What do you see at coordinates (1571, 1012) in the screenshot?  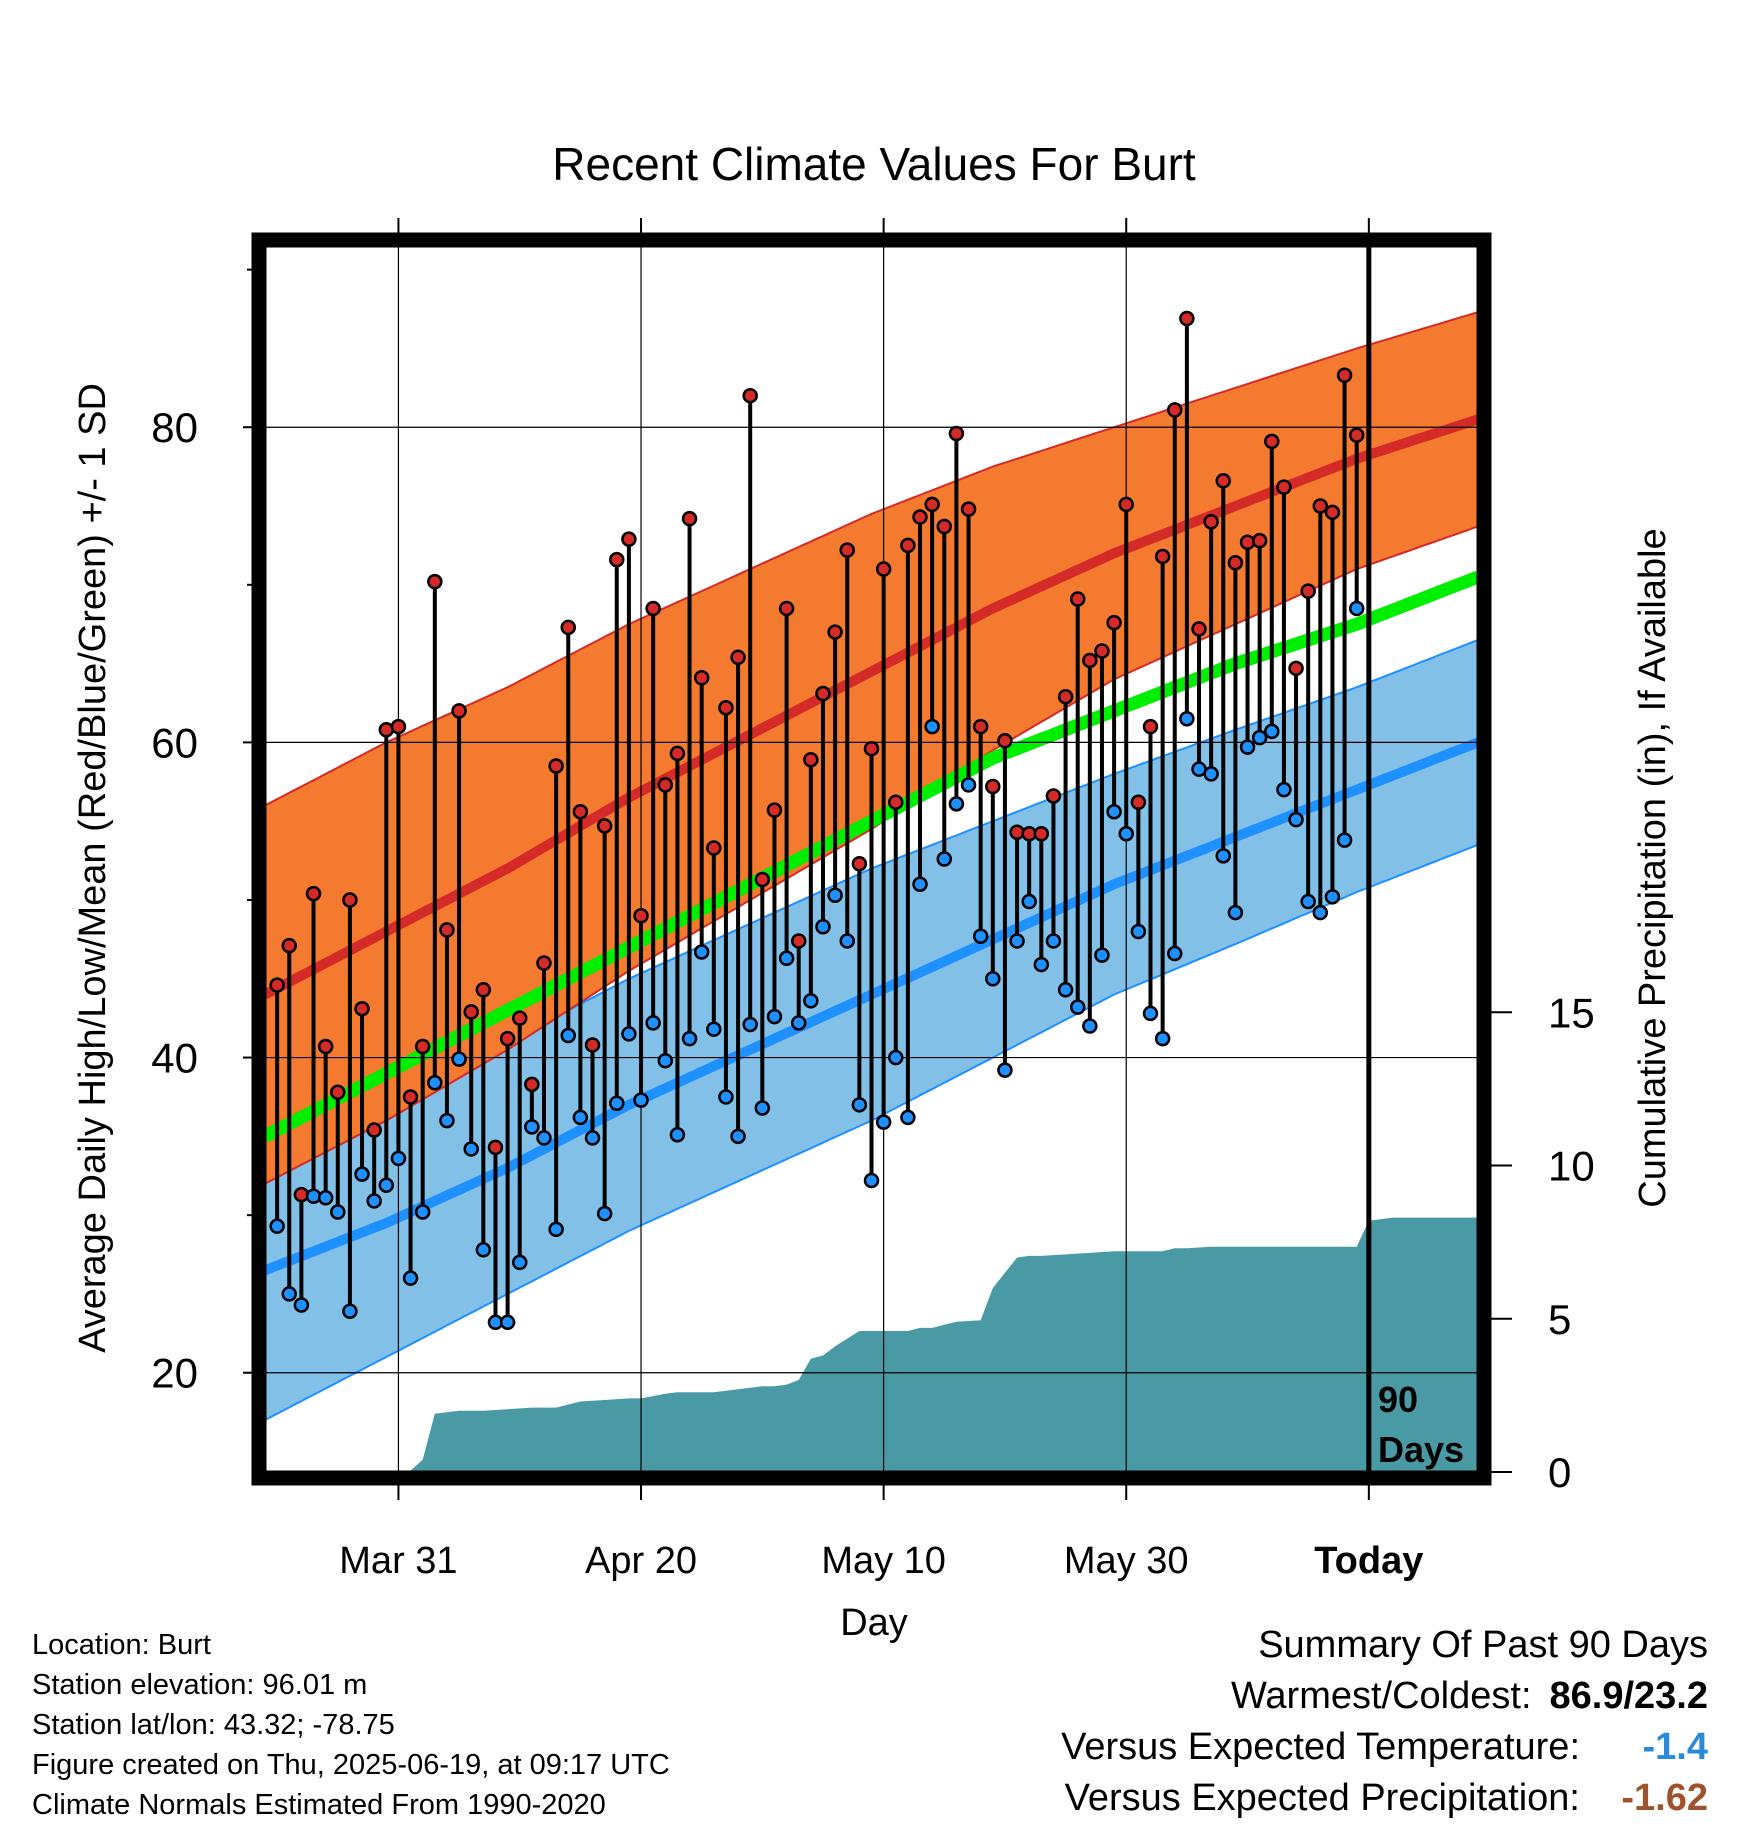 I see `y-right-tick-label: 15` at bounding box center [1571, 1012].